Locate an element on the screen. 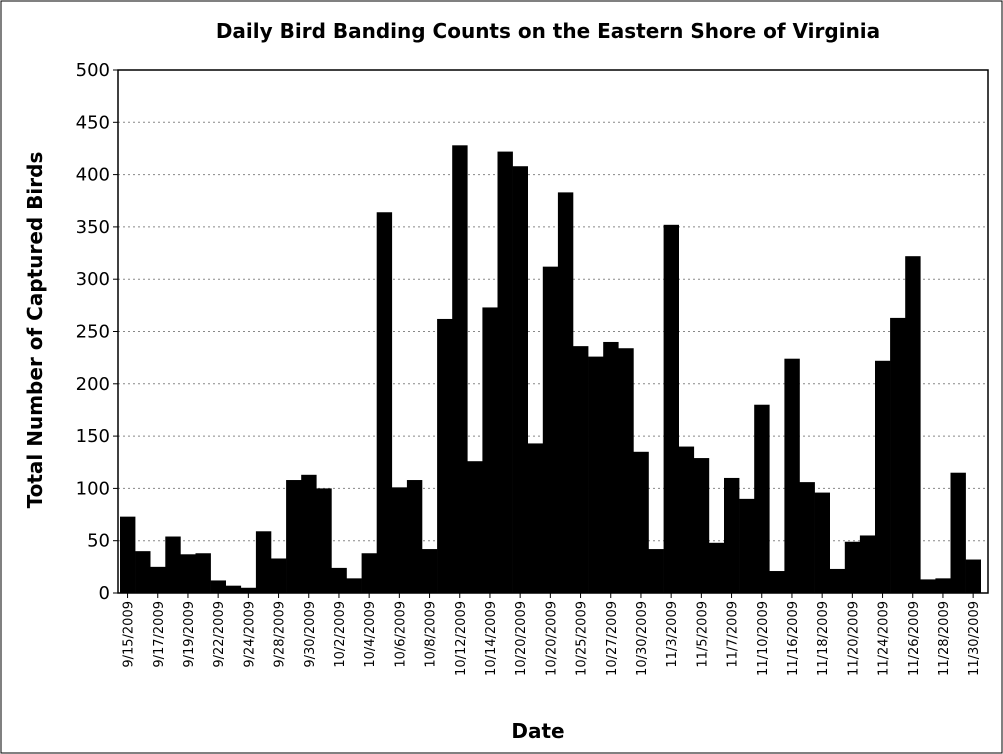 The width and height of the screenshot is (1003, 754). x-tick-label: 10/2/2009 is located at coordinates (340, 634).